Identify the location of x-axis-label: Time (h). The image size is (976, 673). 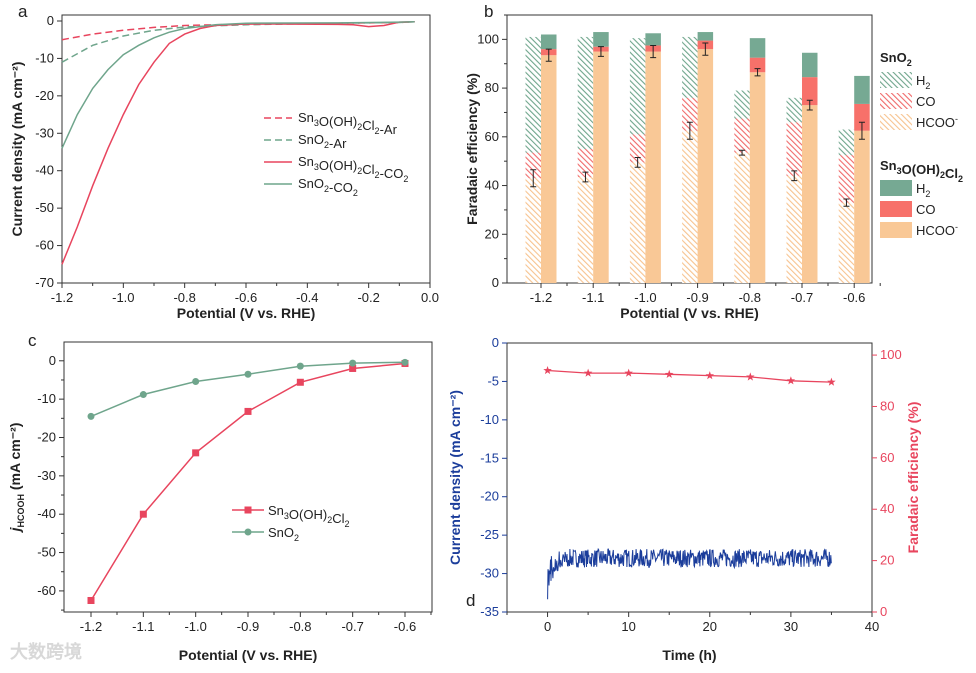
(689, 655).